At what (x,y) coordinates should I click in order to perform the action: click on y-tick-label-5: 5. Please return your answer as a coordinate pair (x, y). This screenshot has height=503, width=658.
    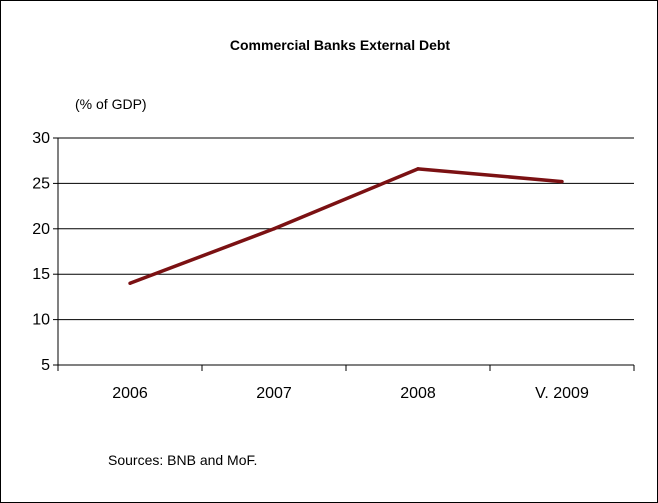
    Looking at the image, I should click on (45, 365).